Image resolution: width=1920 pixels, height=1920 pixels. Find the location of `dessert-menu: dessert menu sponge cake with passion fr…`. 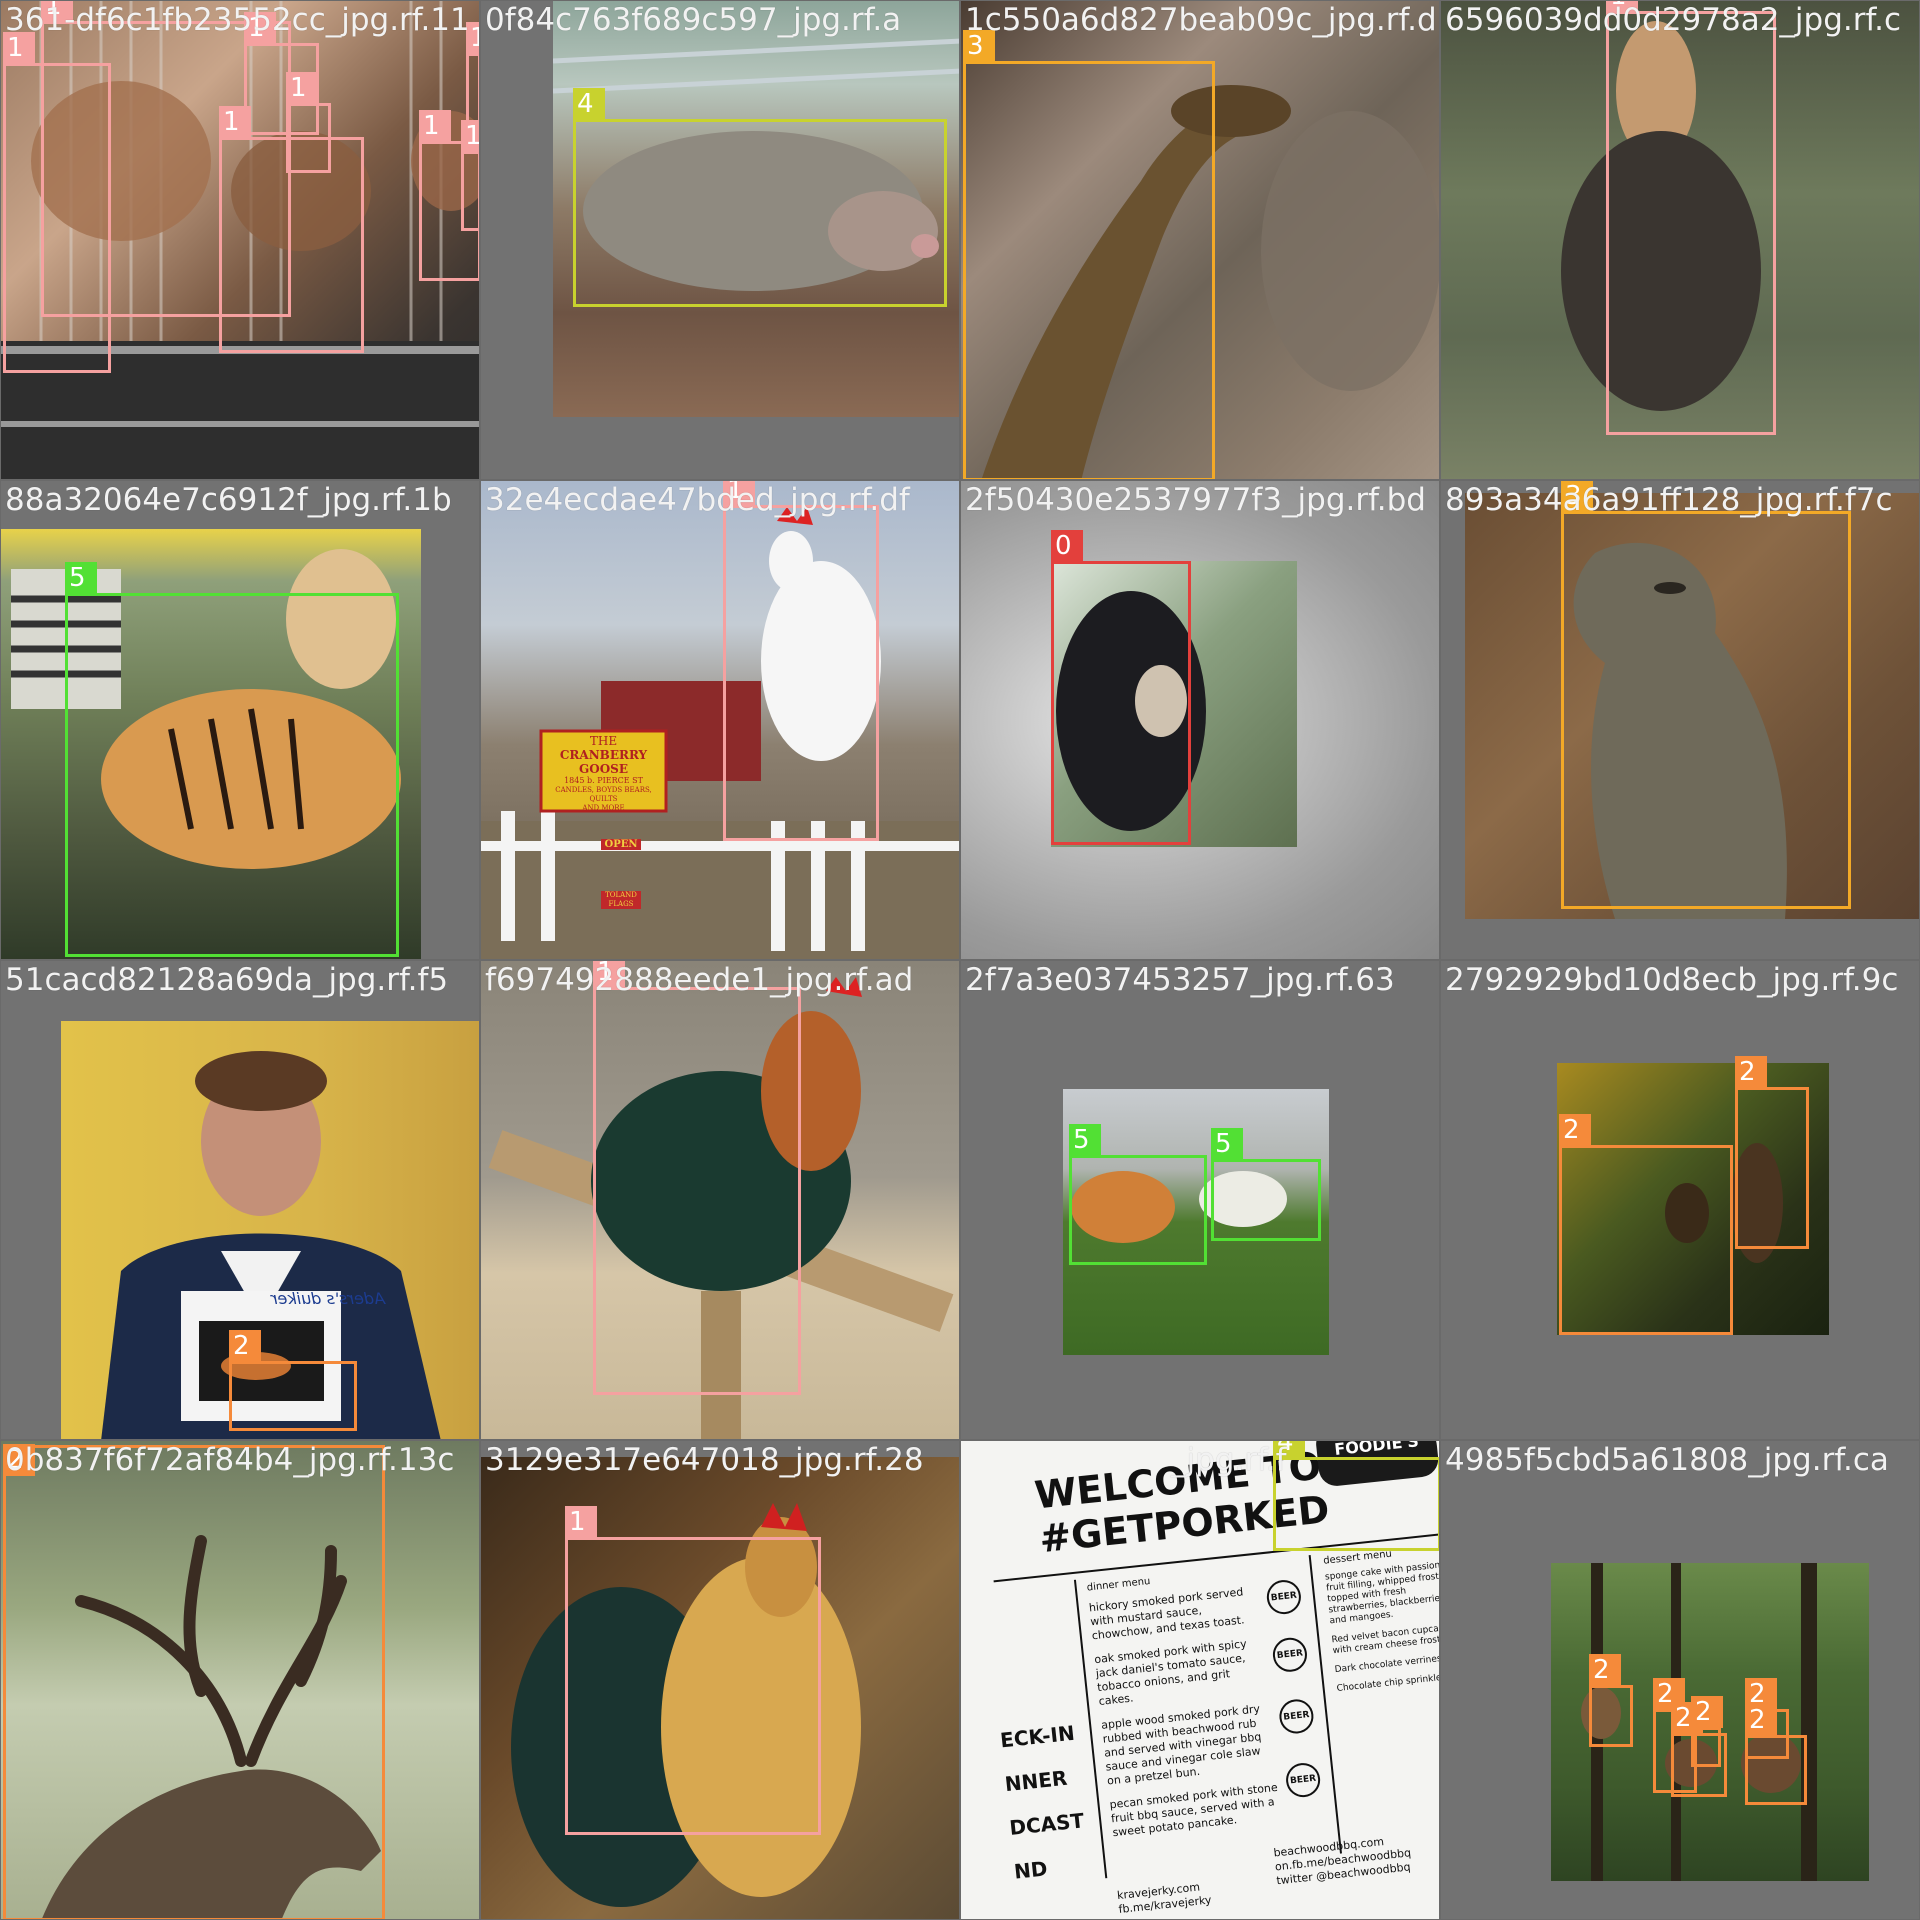

dessert-menu: dessert menu sponge cake with passion fr… is located at coordinates (1381, 1621).